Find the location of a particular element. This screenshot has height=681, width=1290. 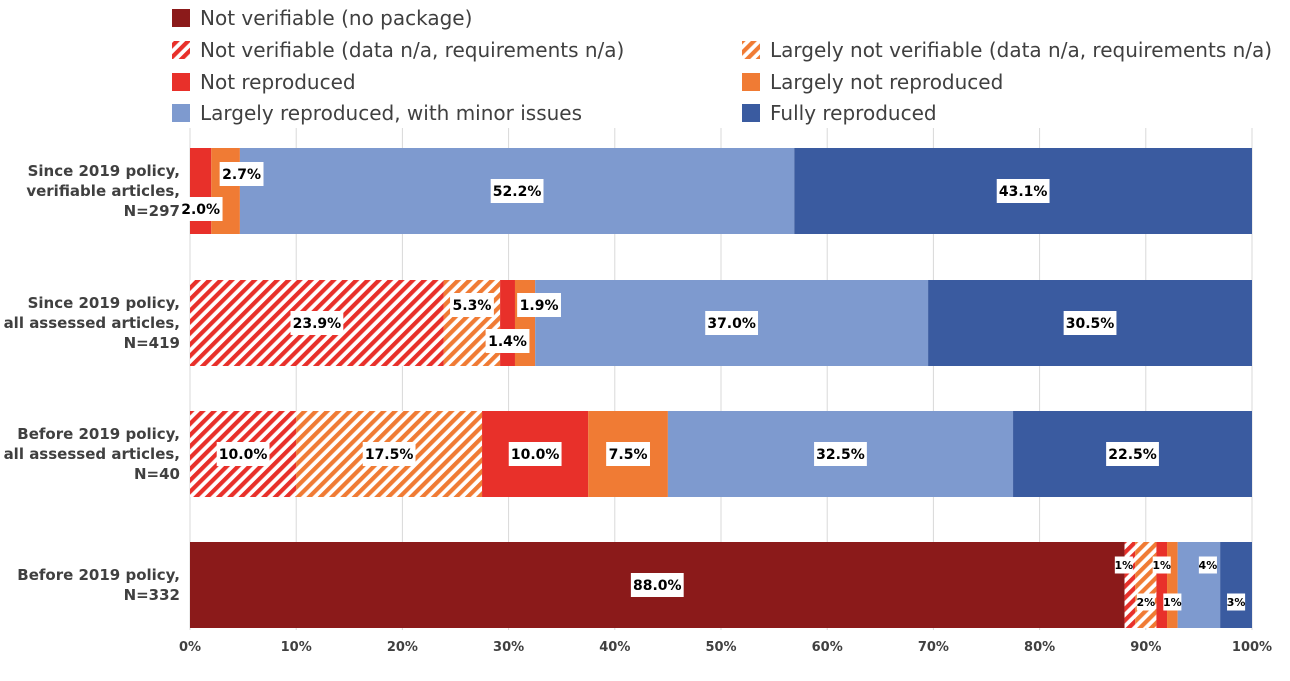

data-label: 22.5% is located at coordinates (1132, 455).